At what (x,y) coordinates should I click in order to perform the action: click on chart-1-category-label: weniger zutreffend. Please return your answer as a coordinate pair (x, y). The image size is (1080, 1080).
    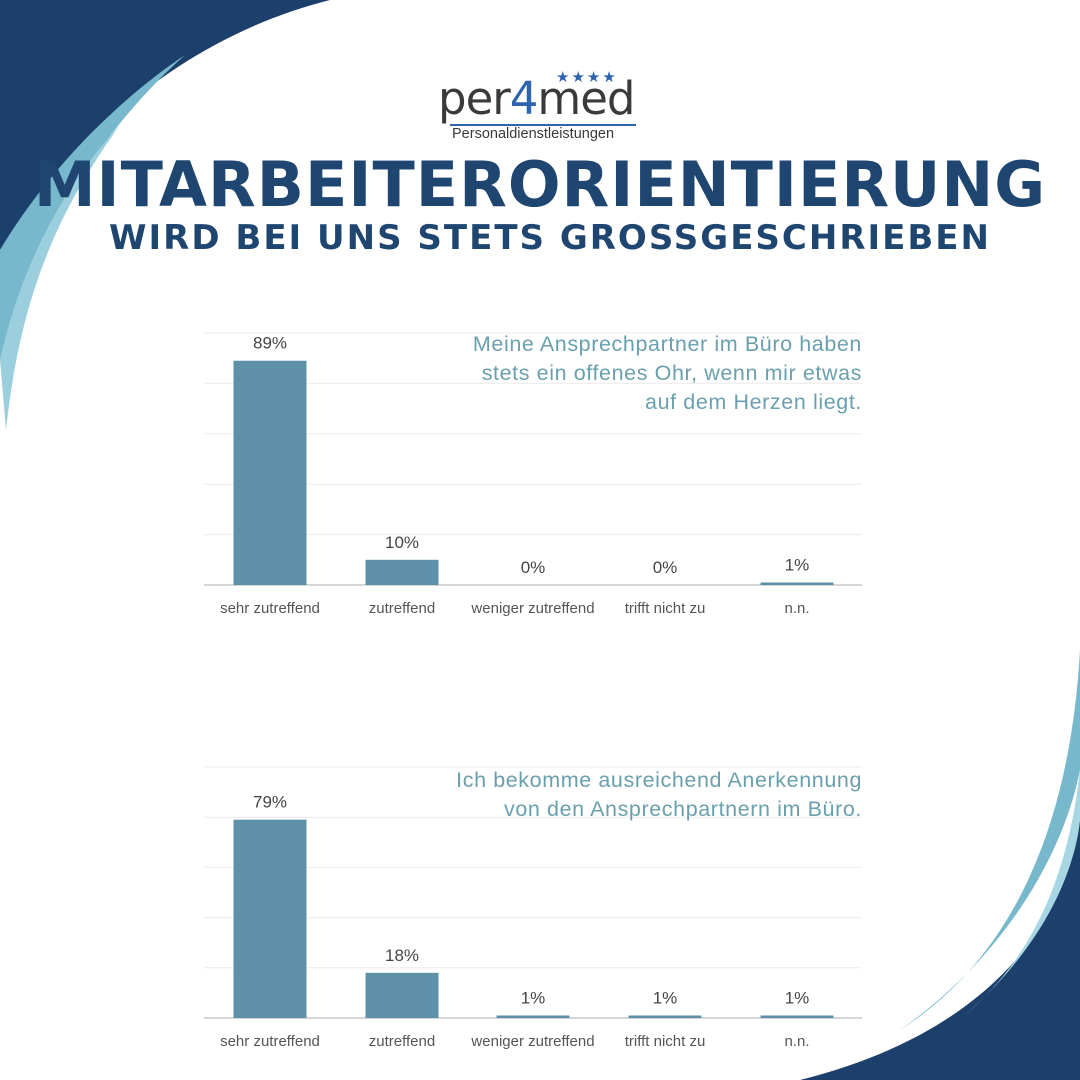
    Looking at the image, I should click on (532, 608).